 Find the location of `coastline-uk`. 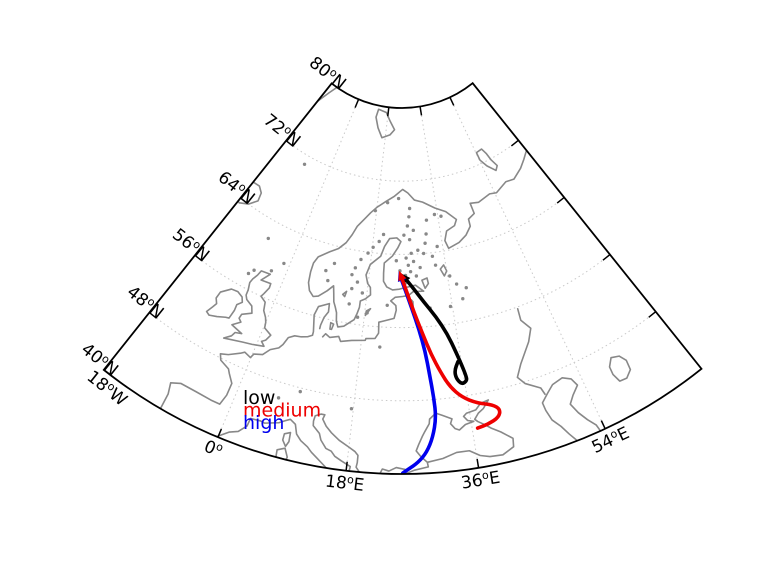

coastline-uk is located at coordinates (247, 309).